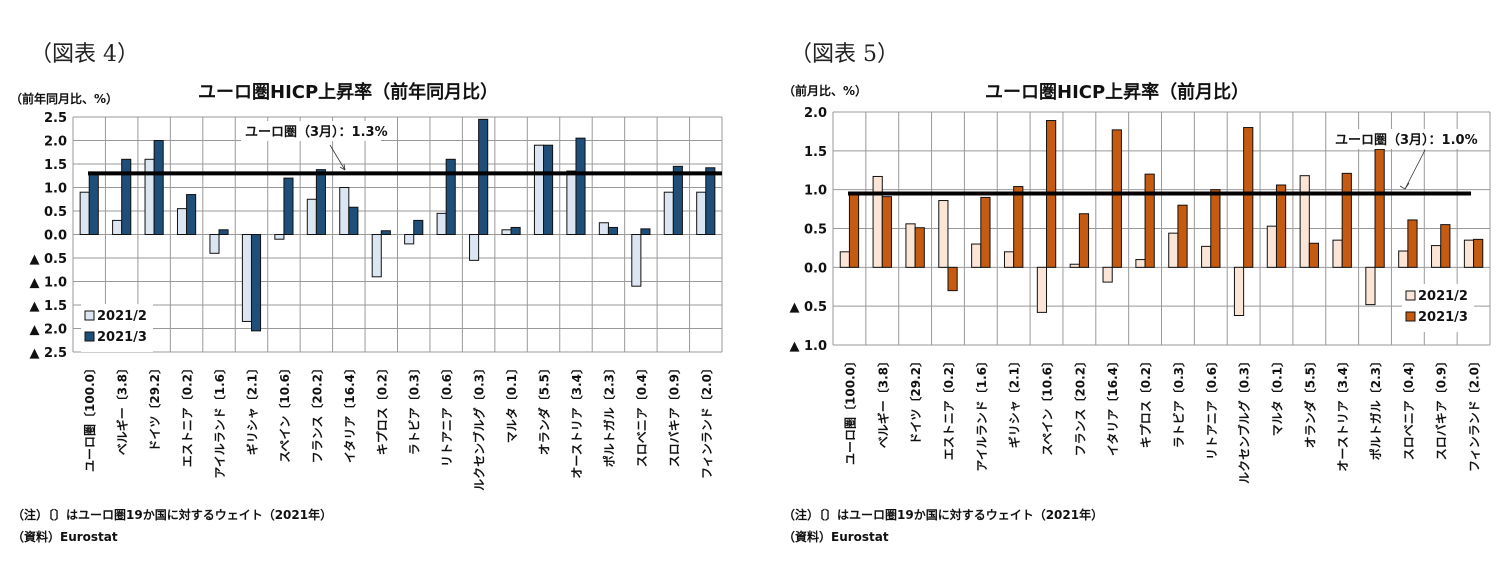 This screenshot has width=1512, height=581. I want to click on figure-label-4: （図表 4）, so click(84, 54).